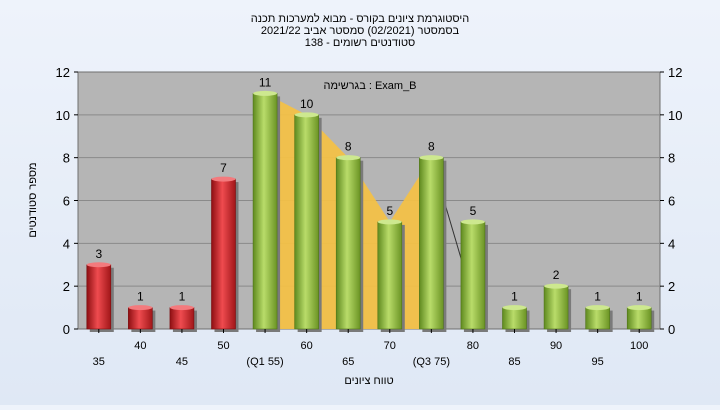 This screenshot has height=410, width=720. What do you see at coordinates (556, 275) in the screenshot?
I see `bar-value-label: 2` at bounding box center [556, 275].